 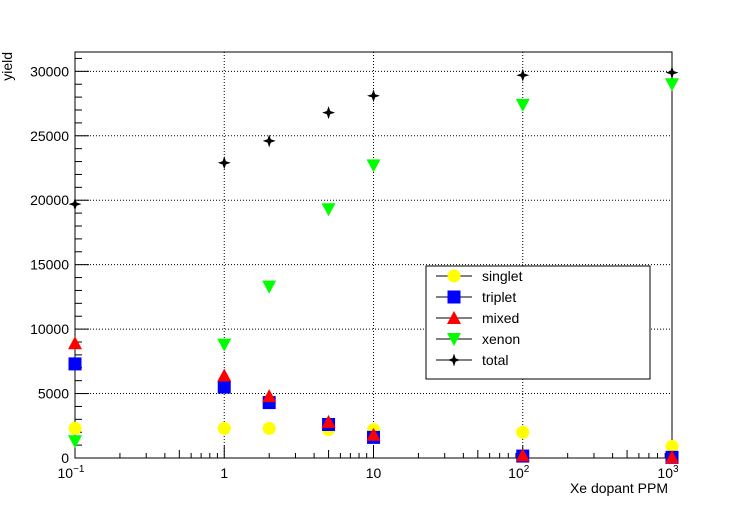 I want to click on x-axis-label: Xe dopant PPM, so click(x=619, y=488).